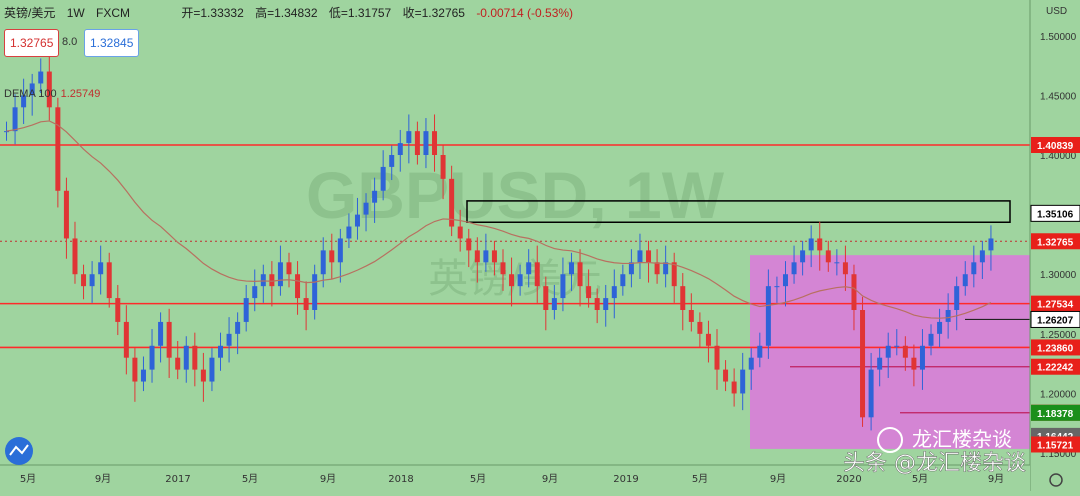 The image size is (1080, 496). What do you see at coordinates (112, 43) in the screenshot?
I see `buy-price-button: 1.32845` at bounding box center [112, 43].